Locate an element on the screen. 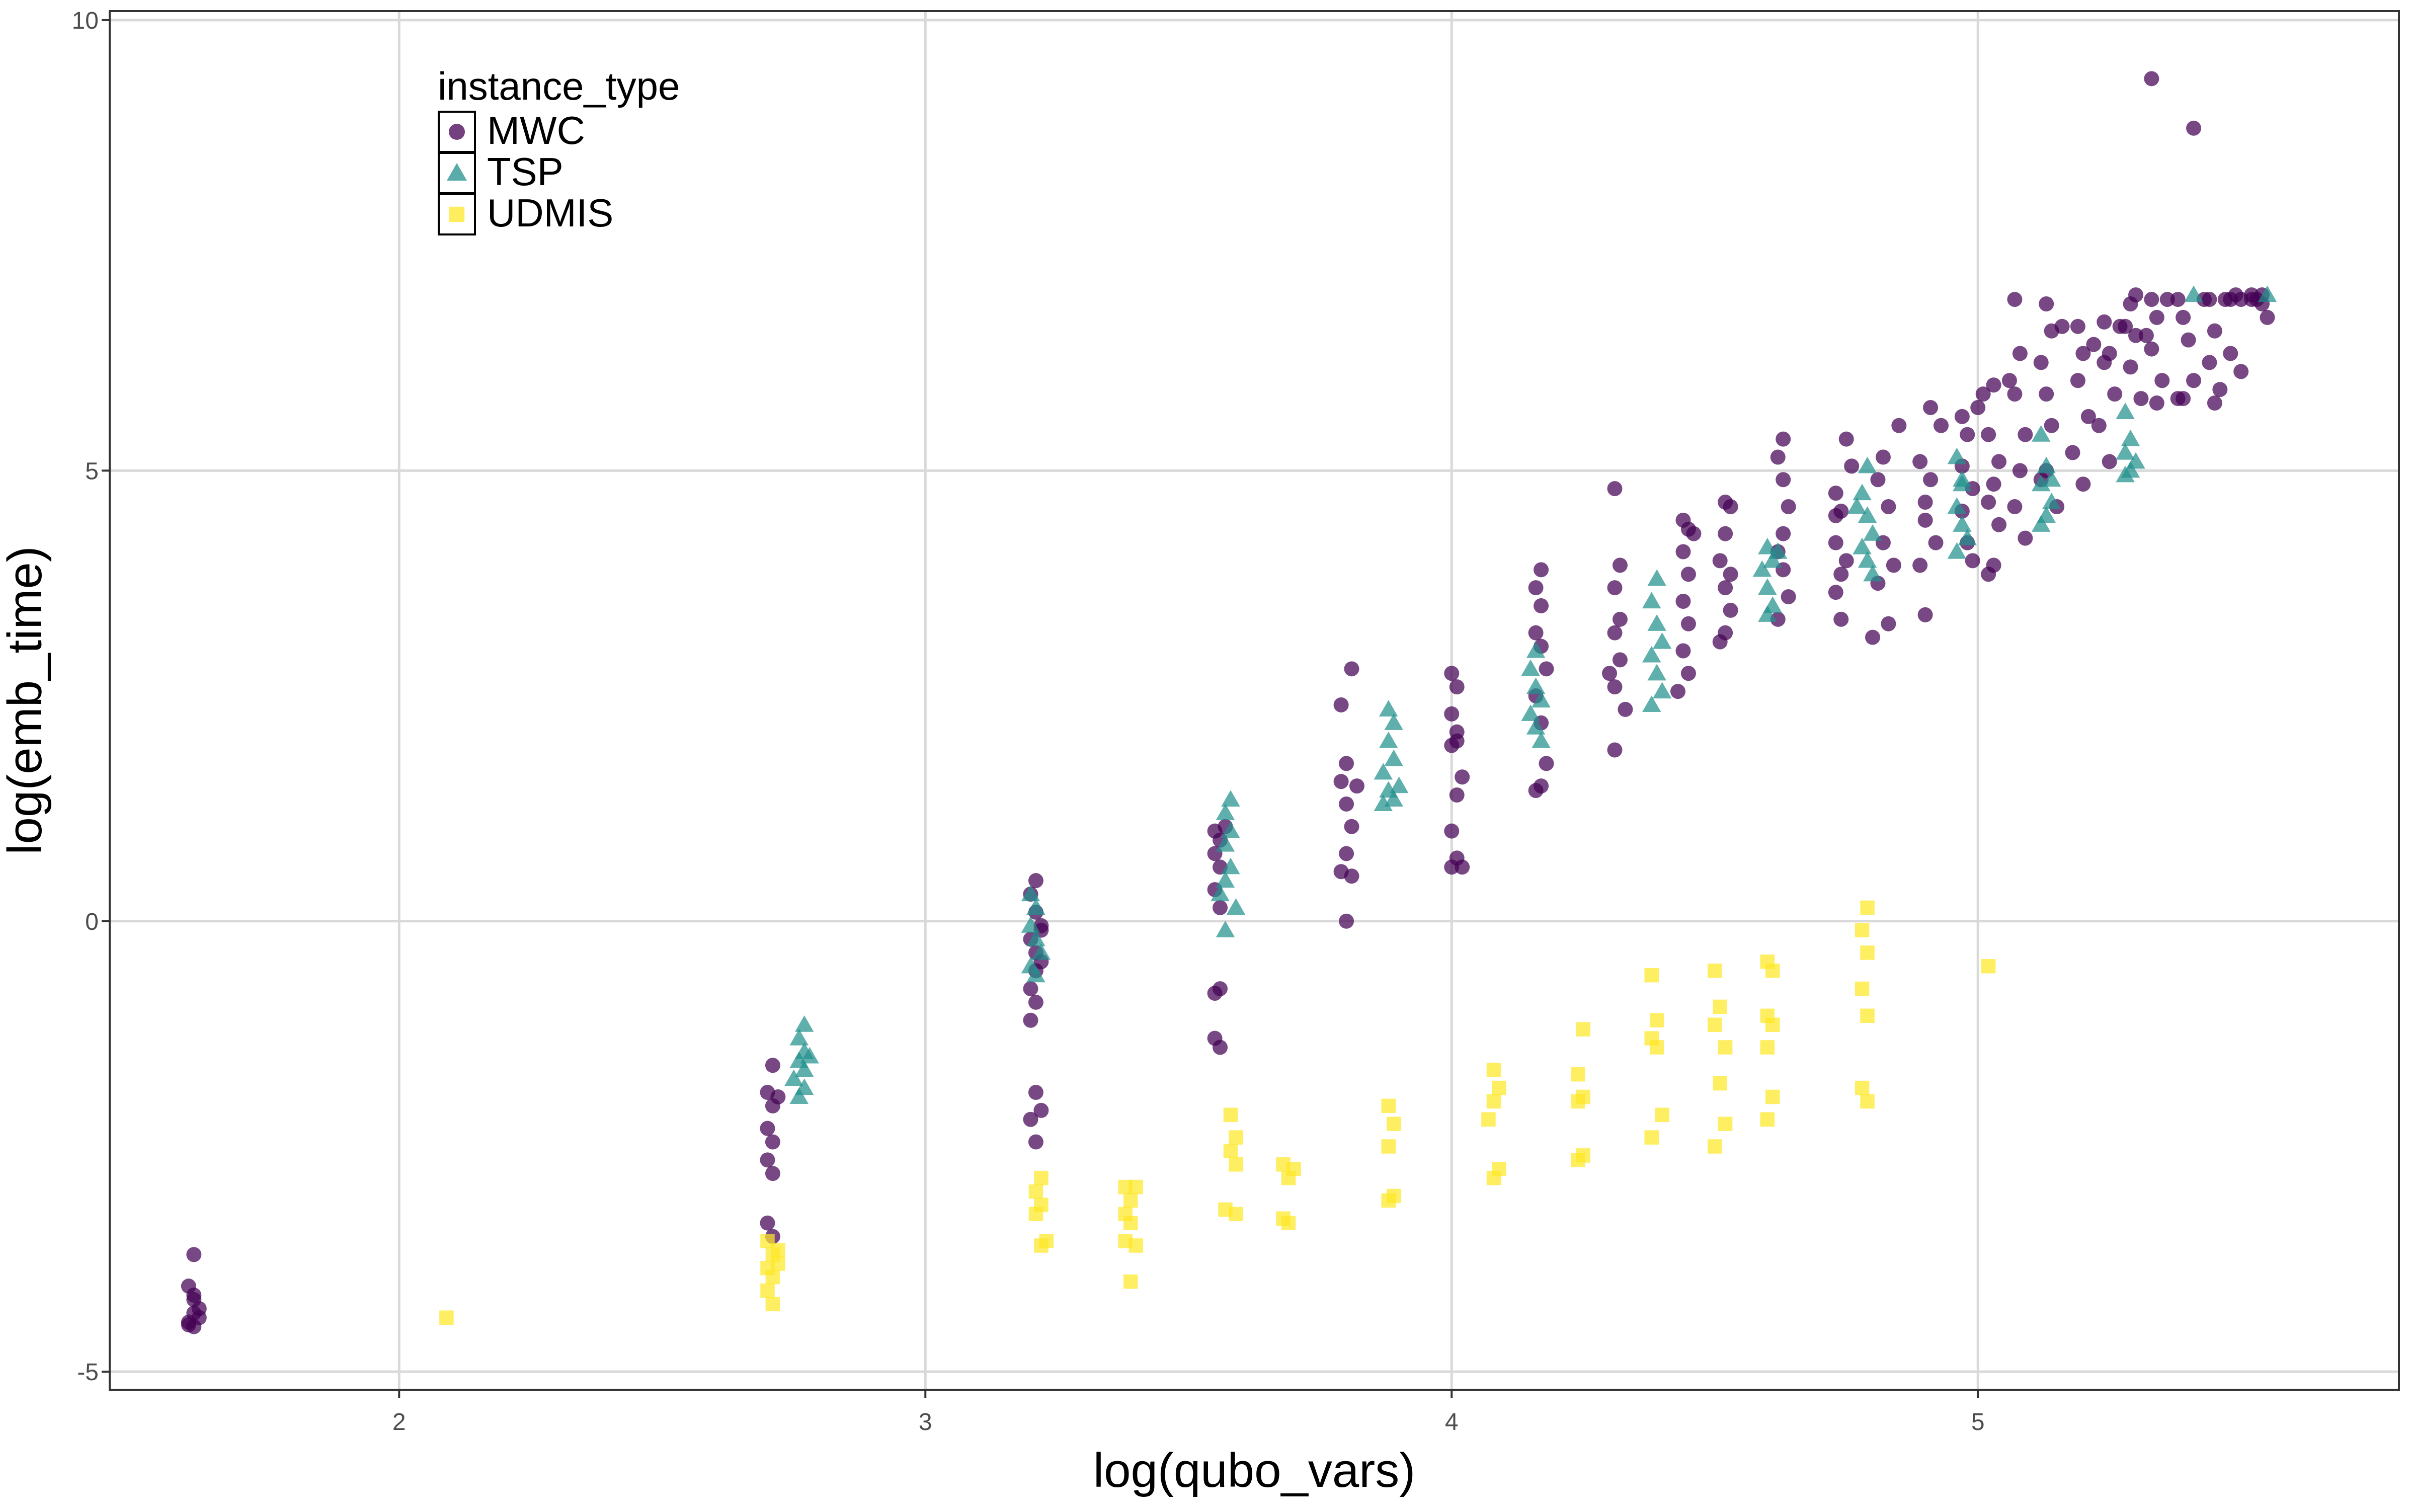  legend-item-mwc: MWC is located at coordinates (511, 130).